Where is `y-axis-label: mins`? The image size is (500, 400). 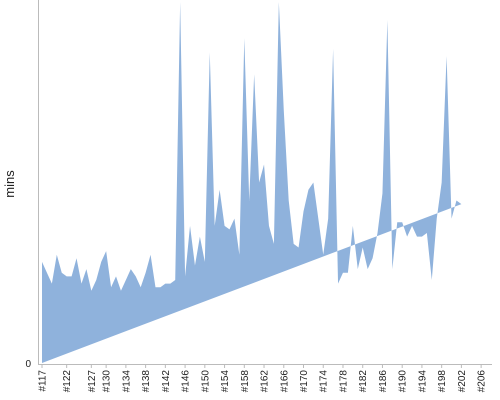 y-axis-label: mins is located at coordinates (9, 184).